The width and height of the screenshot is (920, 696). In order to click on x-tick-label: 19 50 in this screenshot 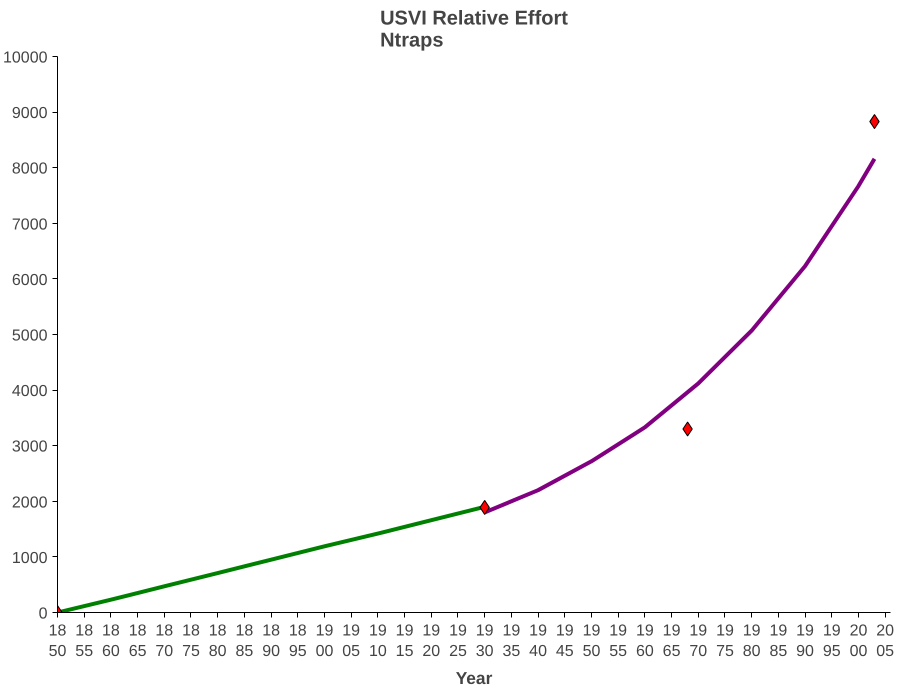, I will do `click(591, 641)`.